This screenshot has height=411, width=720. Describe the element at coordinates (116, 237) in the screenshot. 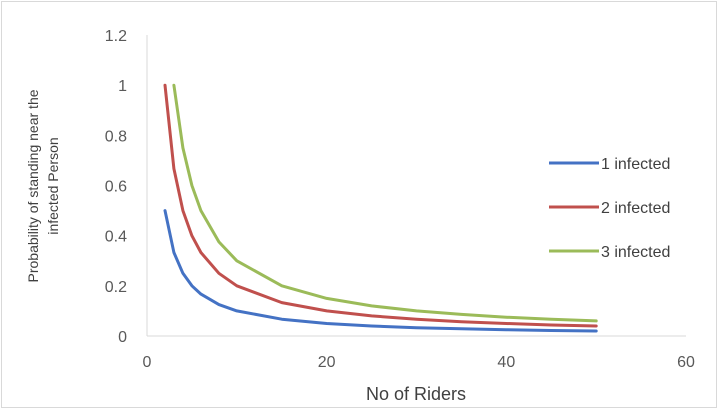

I see `y-tick-label: 0.4` at that location.